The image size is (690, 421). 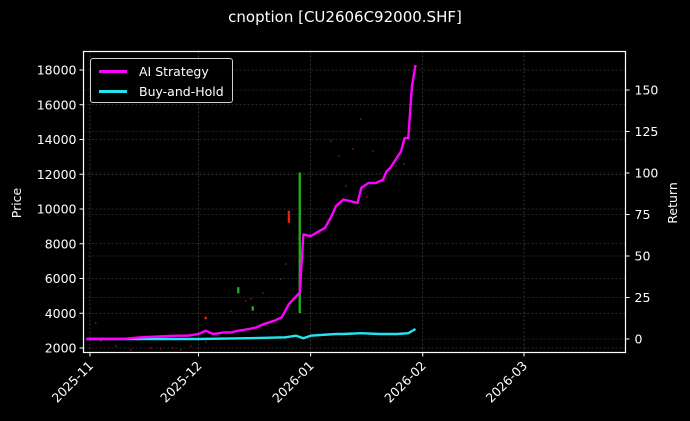 I want to click on y-tick-right: 0, so click(x=639, y=339).